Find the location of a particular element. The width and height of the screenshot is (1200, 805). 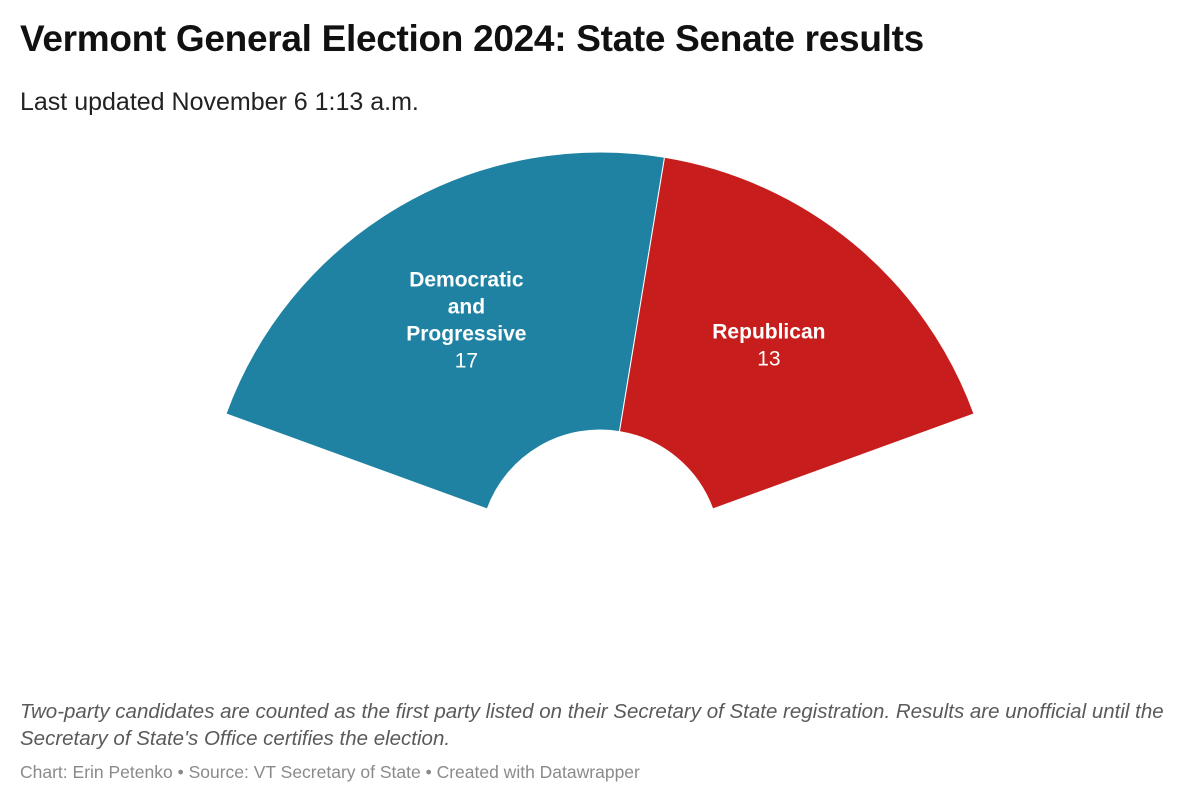

slice-value-label: 17 is located at coordinates (466, 361).